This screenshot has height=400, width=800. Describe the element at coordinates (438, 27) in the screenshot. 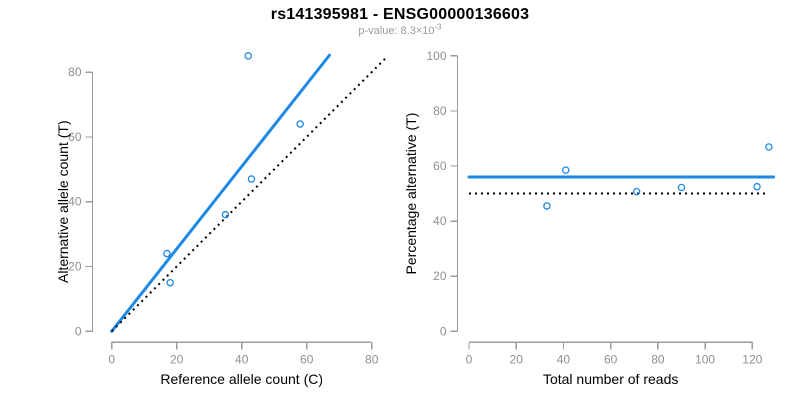

I see `p-value-exponent: -3` at that location.